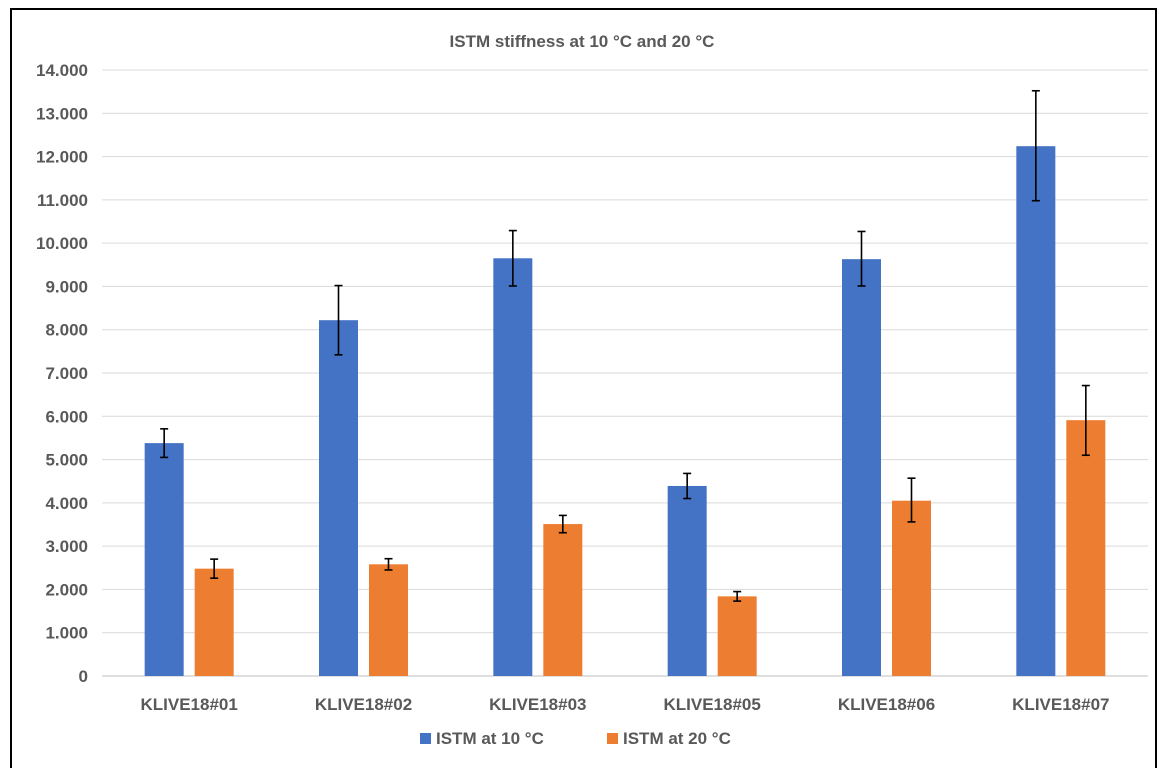 The width and height of the screenshot is (1159, 768). Describe the element at coordinates (62, 200) in the screenshot. I see `y-tick-label: 11.000` at that location.